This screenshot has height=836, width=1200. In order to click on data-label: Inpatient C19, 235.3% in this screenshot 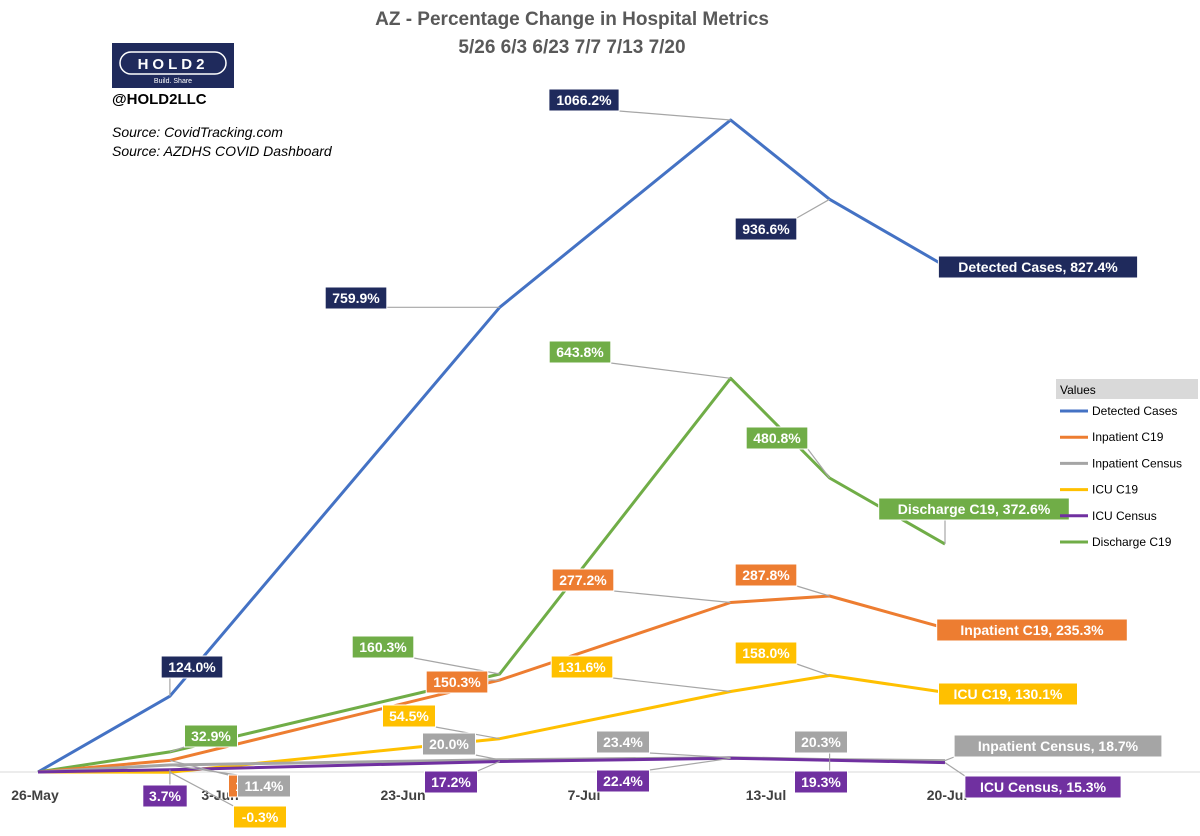, I will do `click(1032, 630)`.